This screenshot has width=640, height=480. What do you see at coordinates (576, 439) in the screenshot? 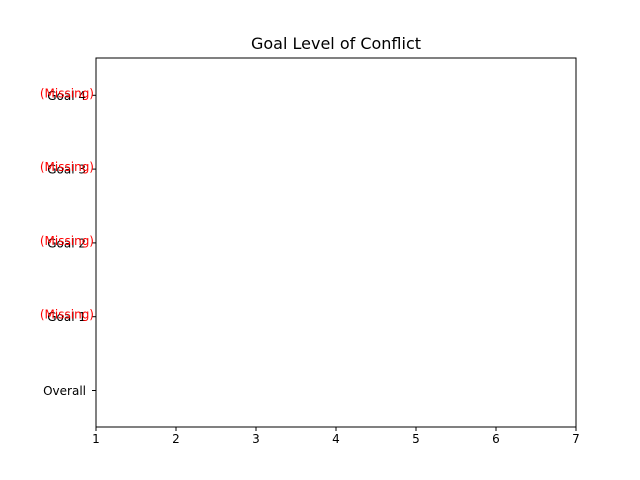
I see `x-tick-label: 7` at bounding box center [576, 439].